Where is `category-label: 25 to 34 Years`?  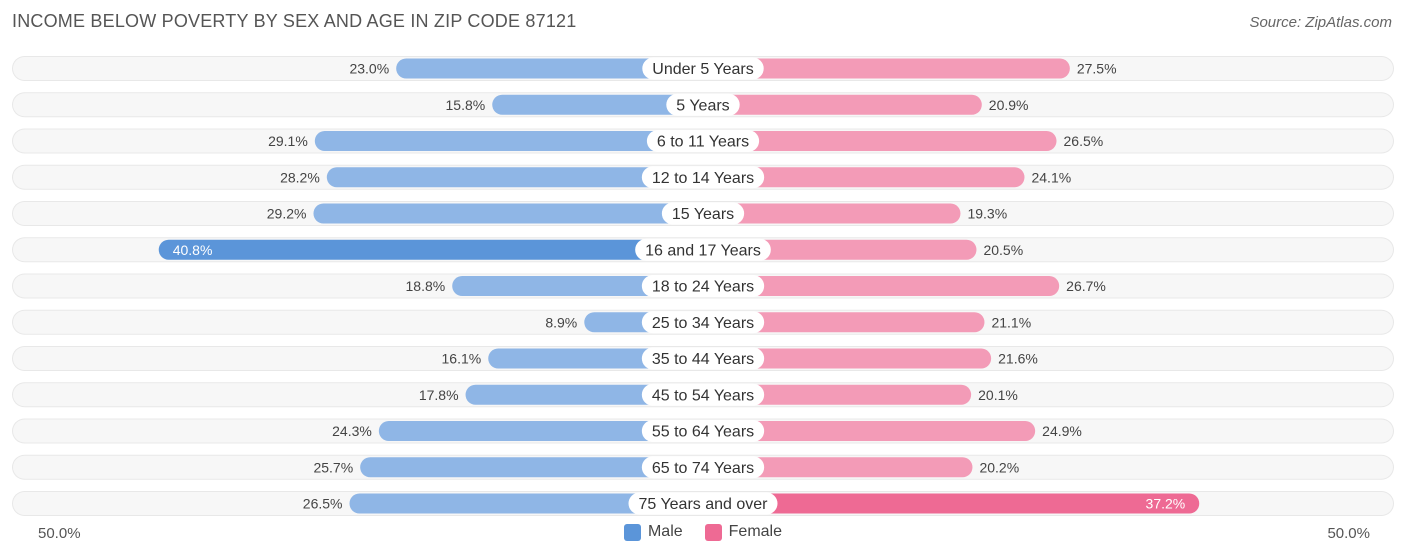 category-label: 25 to 34 Years is located at coordinates (703, 323).